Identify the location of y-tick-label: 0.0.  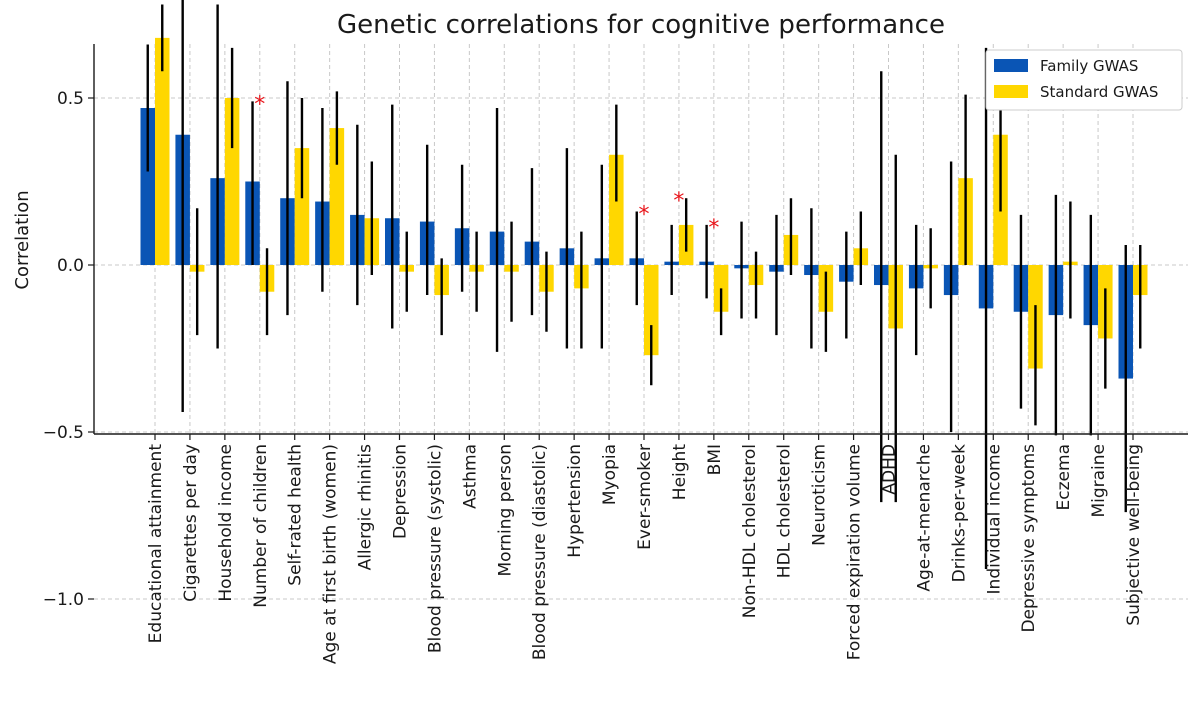
(70, 266).